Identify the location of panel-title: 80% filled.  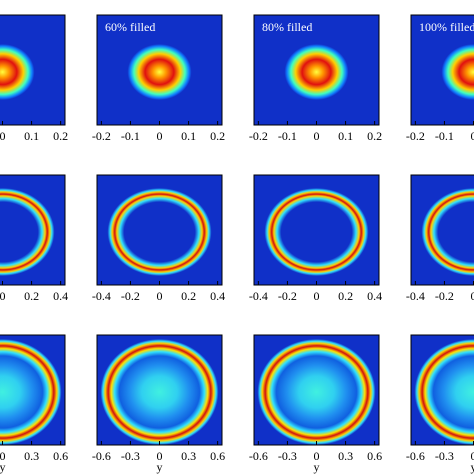
(287, 27).